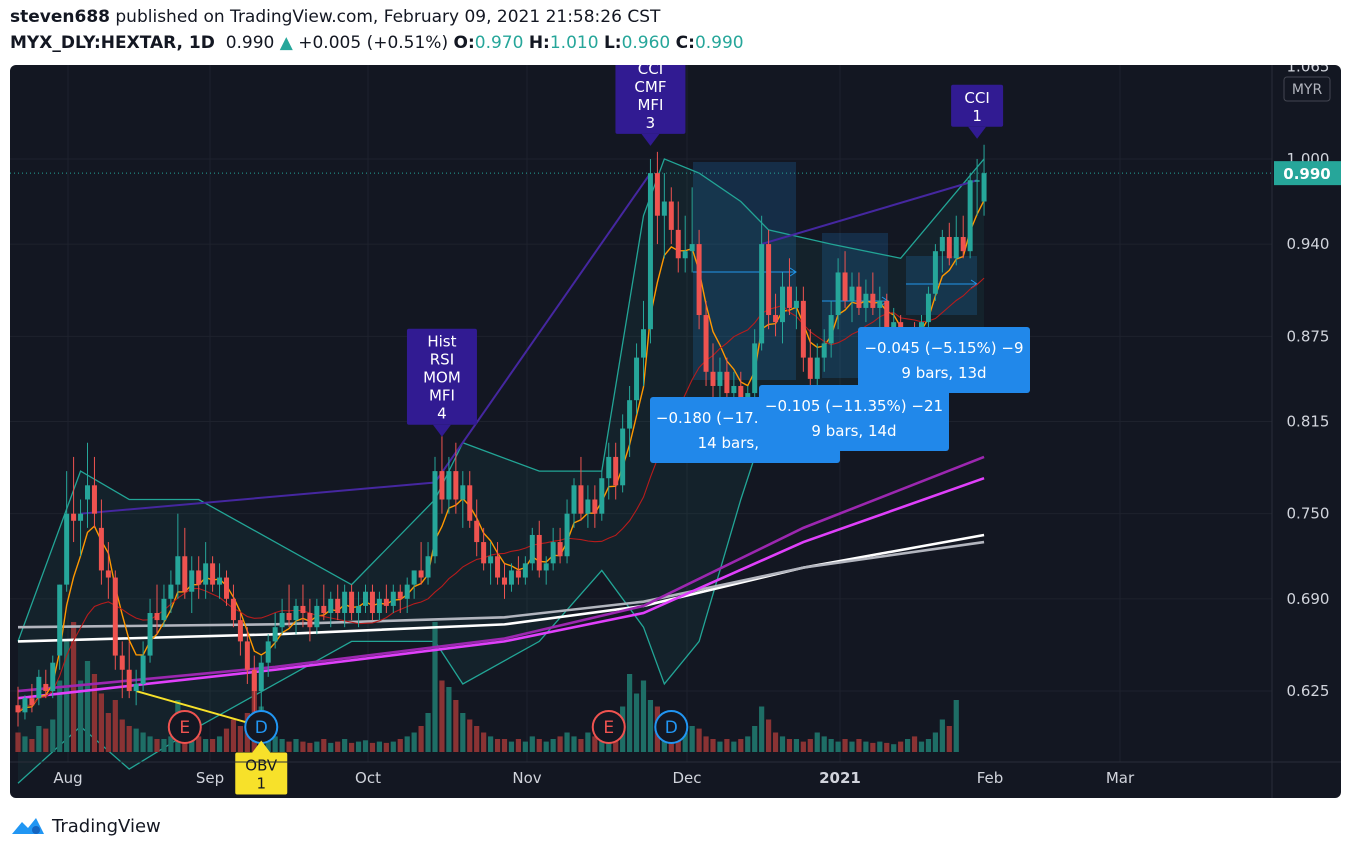  Describe the element at coordinates (1307, 89) in the screenshot. I see `currency-badge: MYR` at that location.